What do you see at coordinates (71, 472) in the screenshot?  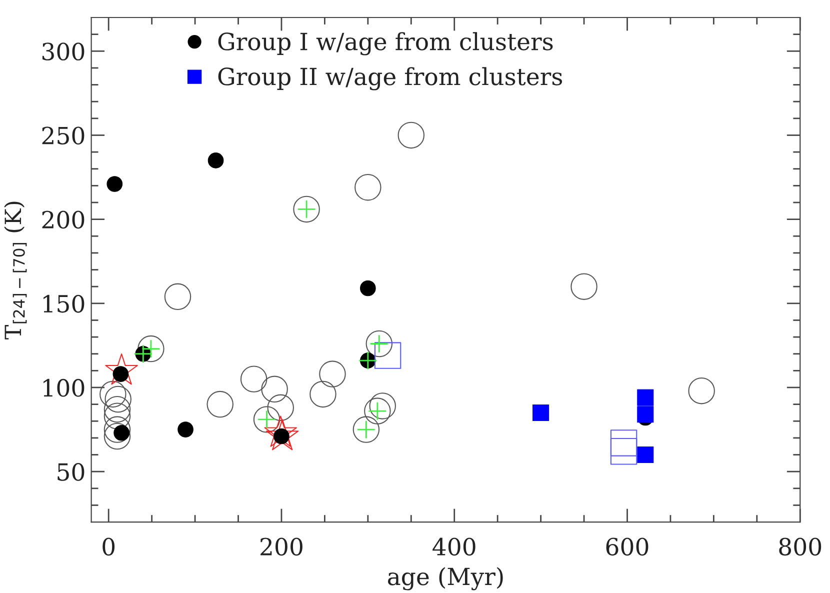 I see `y-tick-label: 50` at bounding box center [71, 472].